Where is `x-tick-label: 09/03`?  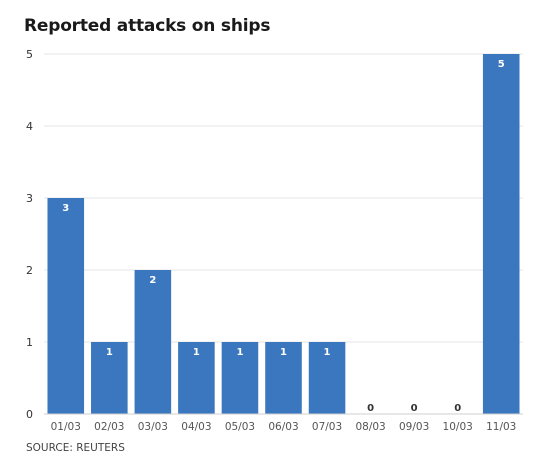
x-tick-label: 09/03 is located at coordinates (414, 427).